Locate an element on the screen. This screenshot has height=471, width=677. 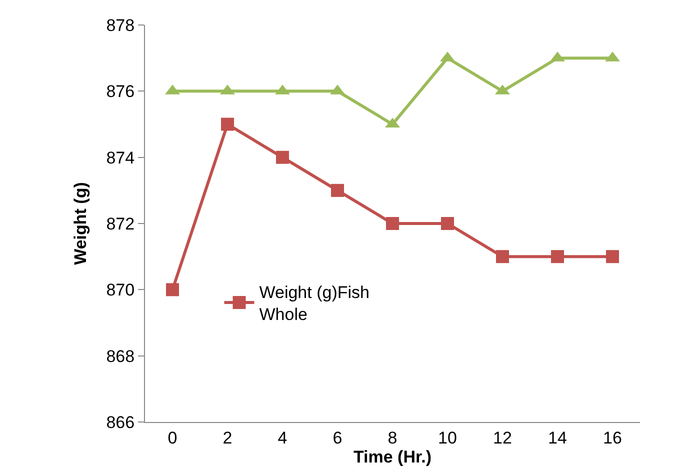
x-tick-label: 0 is located at coordinates (173, 438).